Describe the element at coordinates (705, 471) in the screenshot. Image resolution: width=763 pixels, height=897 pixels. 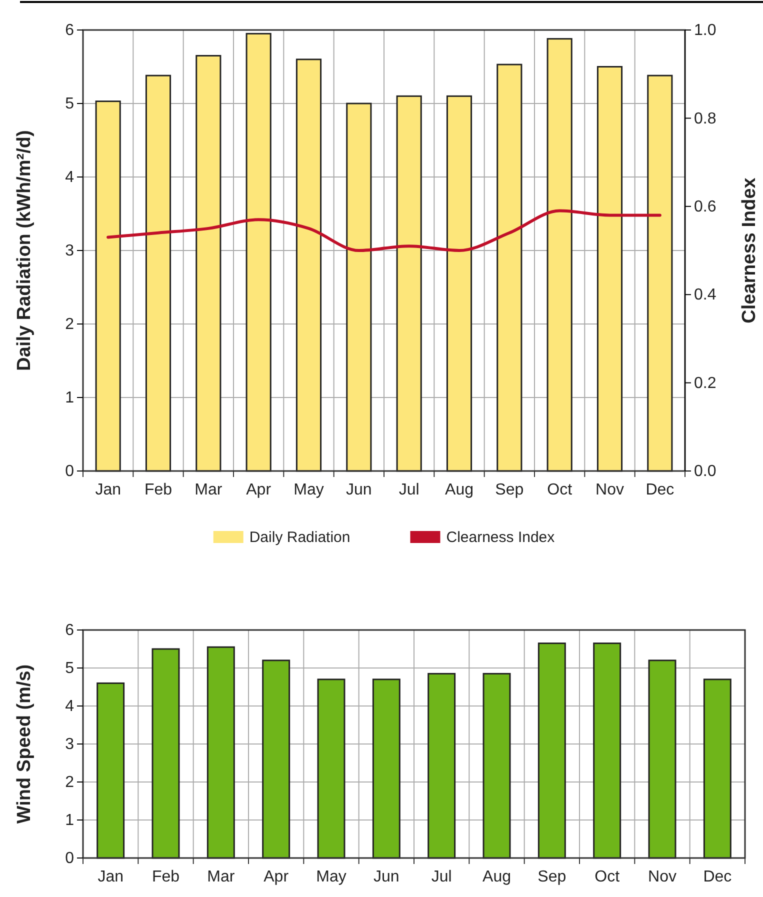
I see `y2-tick-label: 0.0` at that location.